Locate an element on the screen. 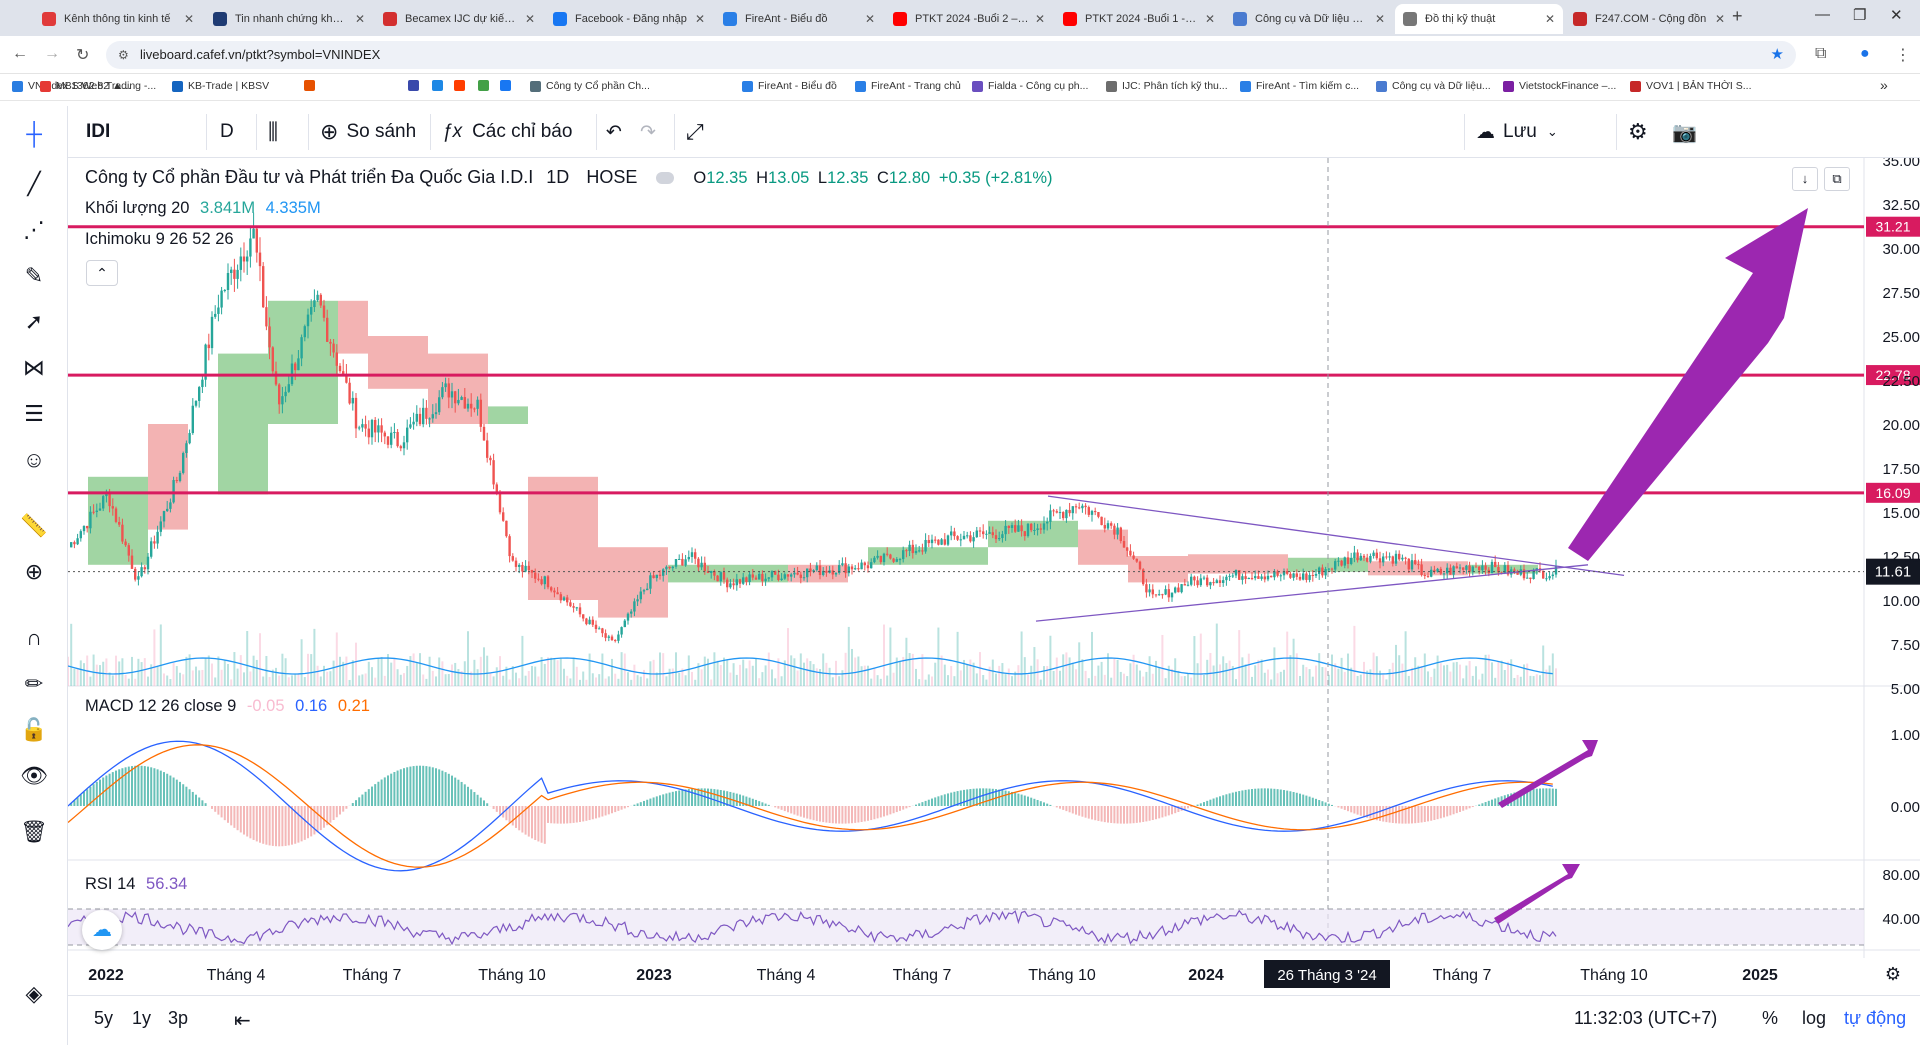 This screenshot has height=1045, width=1920. legend-collapse-pill is located at coordinates (665, 178).